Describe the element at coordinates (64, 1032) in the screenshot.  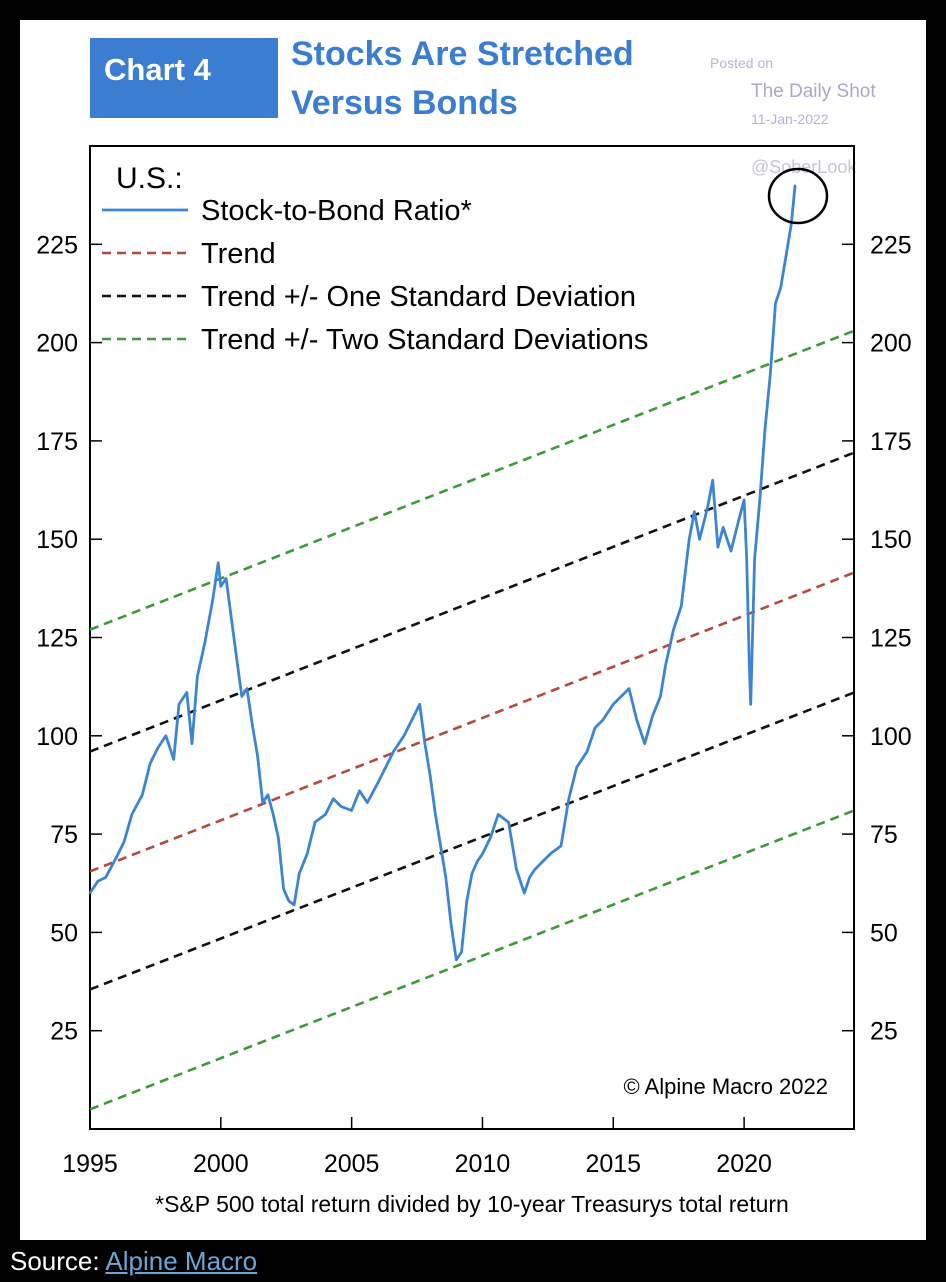
I see `y-tick-label-left: 25` at that location.